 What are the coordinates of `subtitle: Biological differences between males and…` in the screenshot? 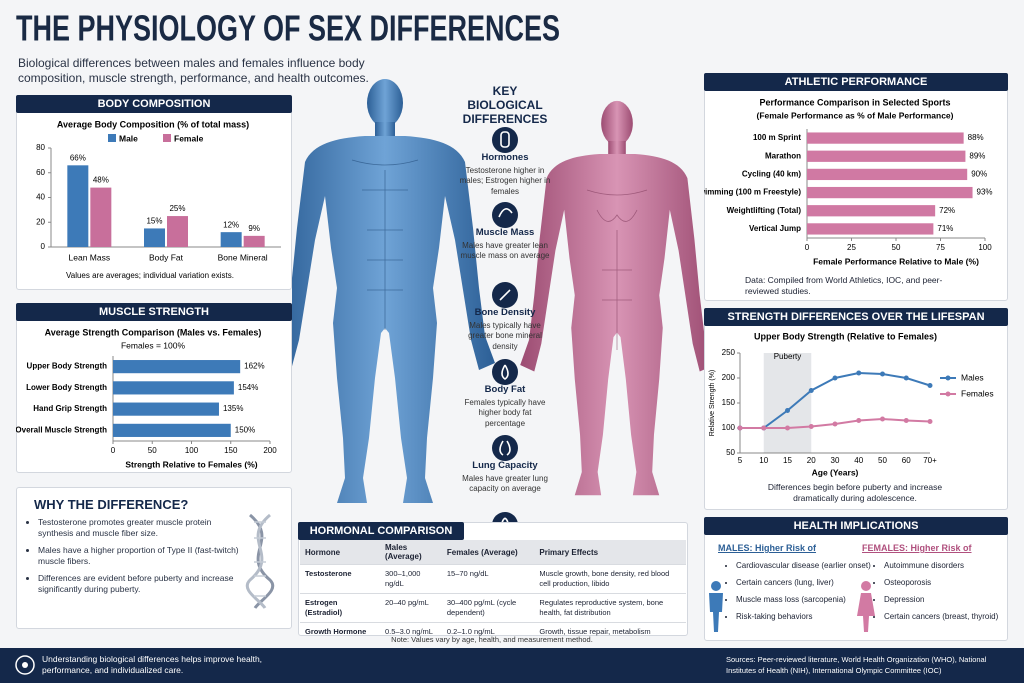 It's located at (193, 70).